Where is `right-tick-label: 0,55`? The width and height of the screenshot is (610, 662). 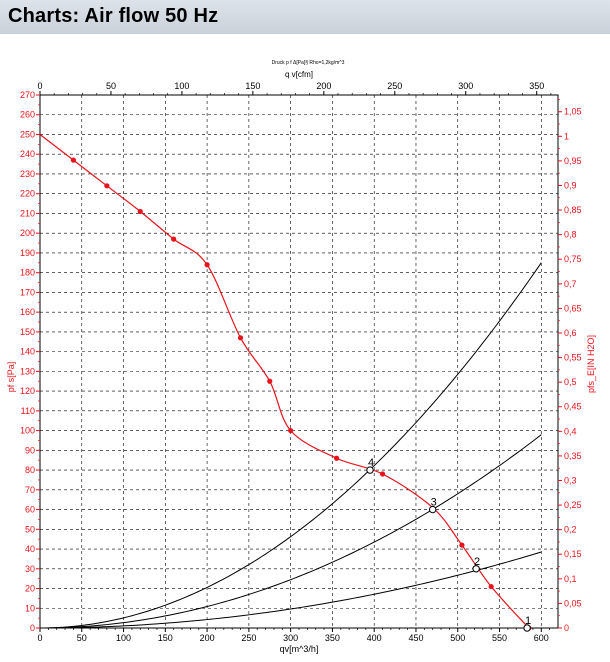 right-tick-label: 0,55 is located at coordinates (573, 358).